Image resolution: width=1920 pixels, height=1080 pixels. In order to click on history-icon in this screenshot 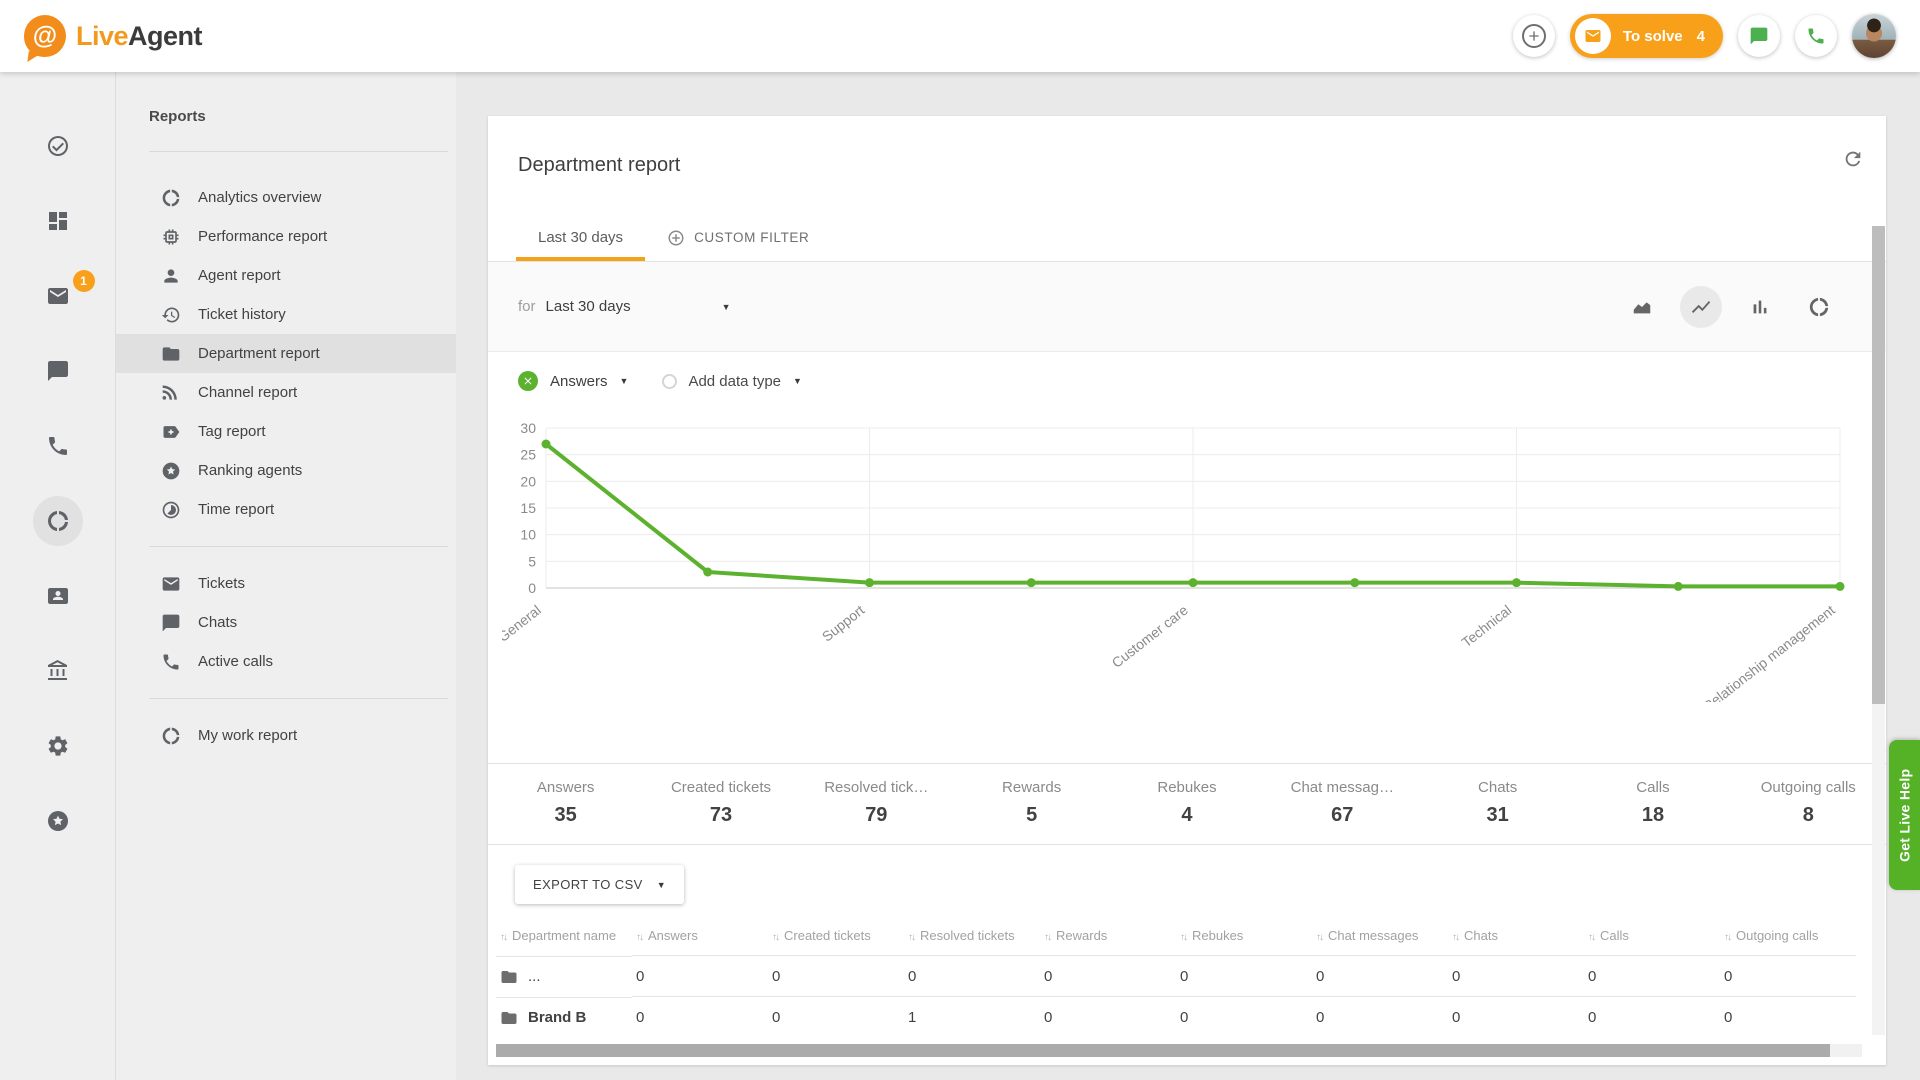, I will do `click(171, 315)`.